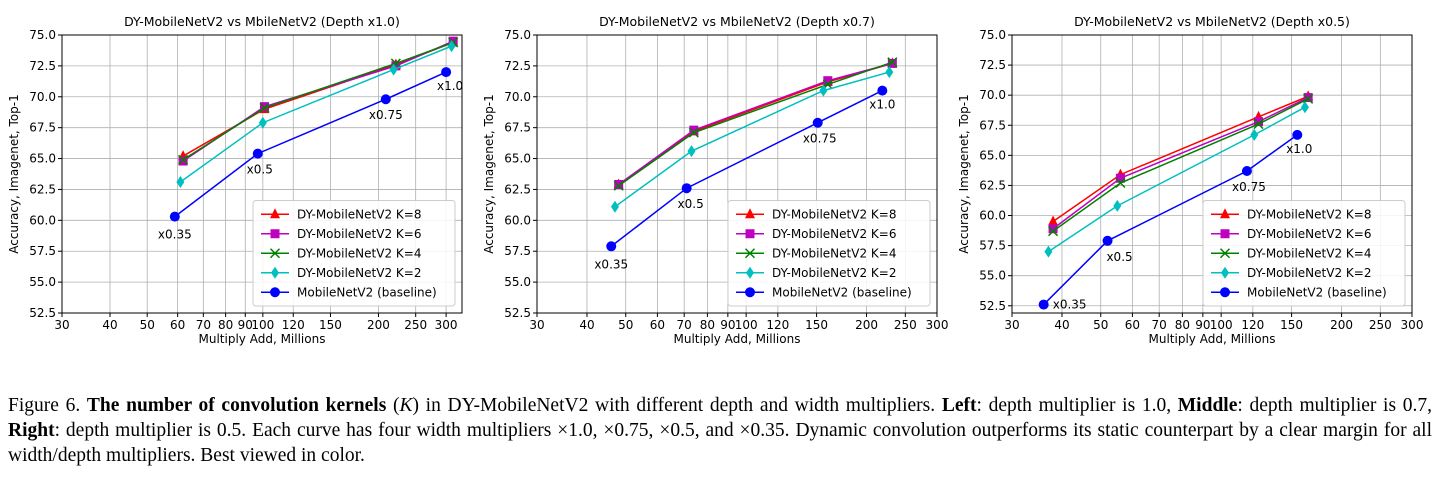 The image size is (1440, 488). I want to click on y-tick-label: 62.5, so click(42, 189).